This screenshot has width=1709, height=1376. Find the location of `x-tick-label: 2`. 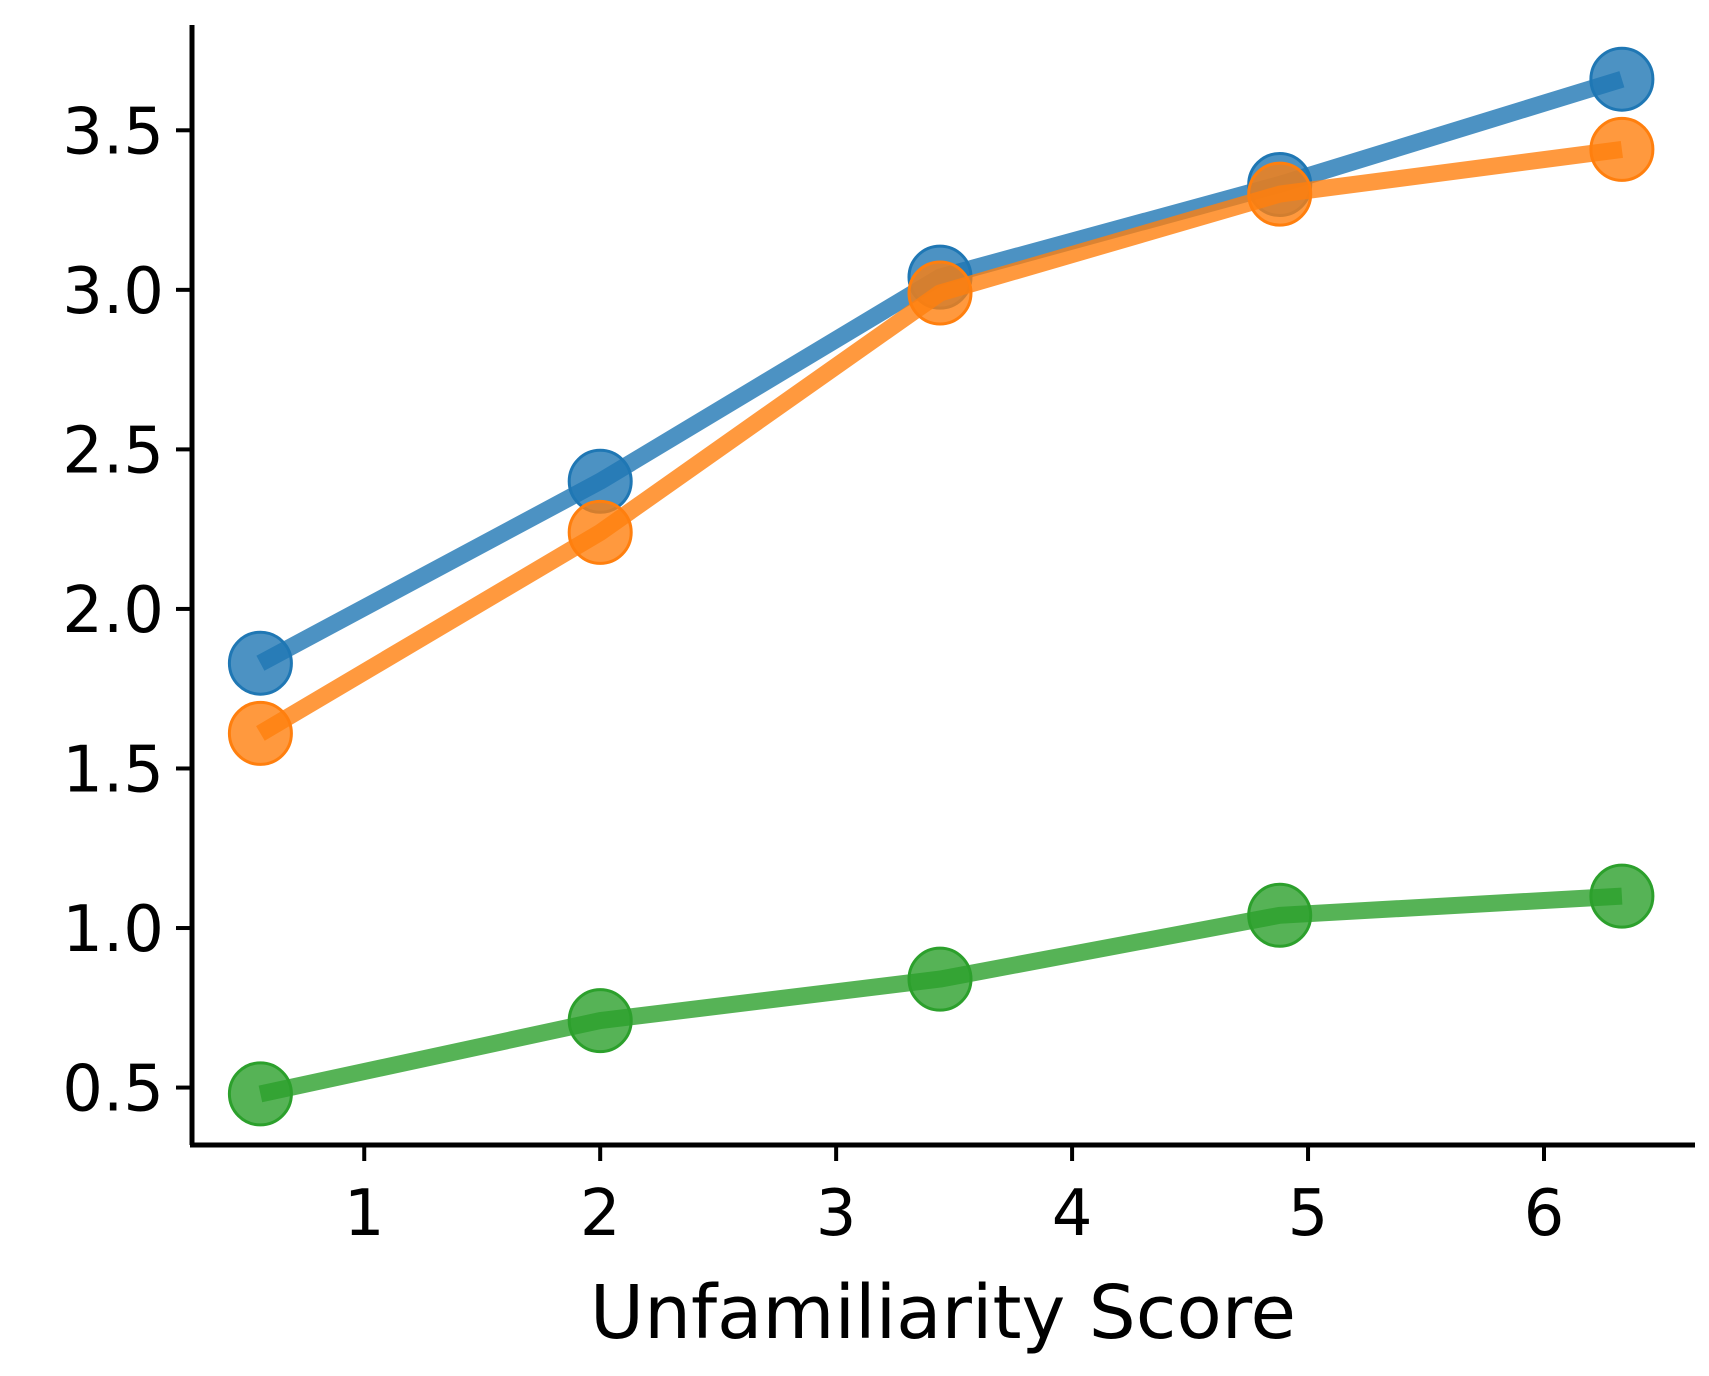

x-tick-label: 2 is located at coordinates (600, 1214).